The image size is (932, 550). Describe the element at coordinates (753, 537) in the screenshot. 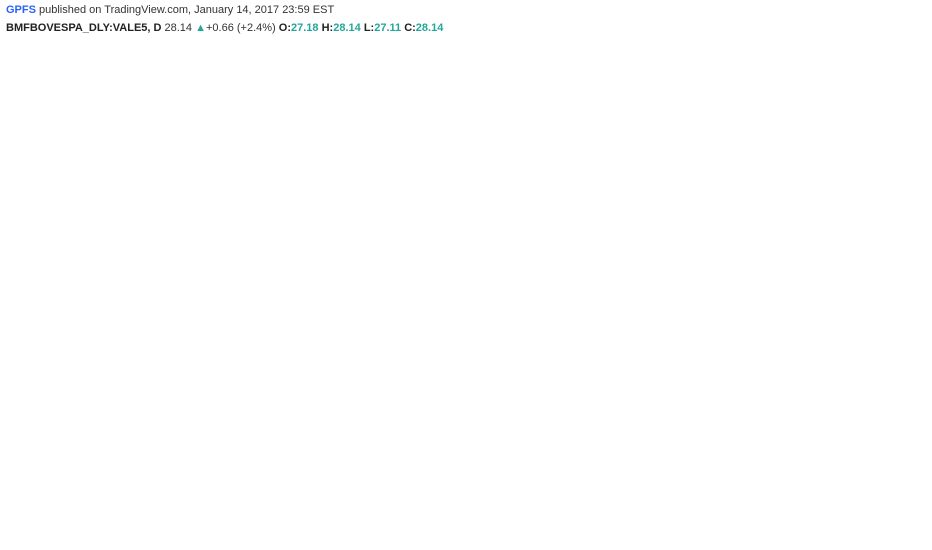

I see `x-tick-label: 20` at that location.